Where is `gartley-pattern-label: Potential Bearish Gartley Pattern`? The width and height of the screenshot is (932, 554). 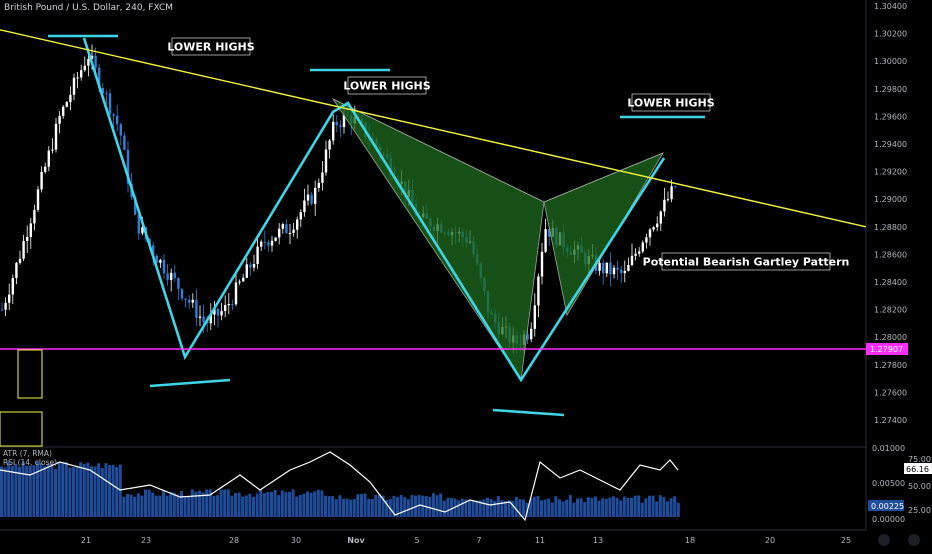 gartley-pattern-label: Potential Bearish Gartley Pattern is located at coordinates (746, 261).